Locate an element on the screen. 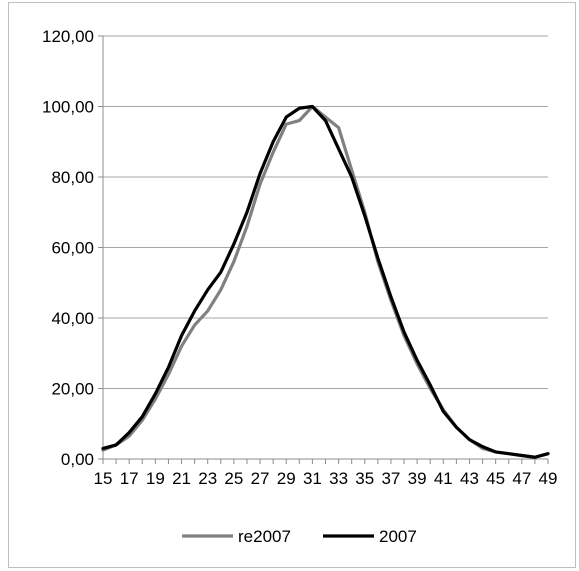 Image resolution: width=579 pixels, height=571 pixels. x-tick-label: 17 is located at coordinates (129, 478).